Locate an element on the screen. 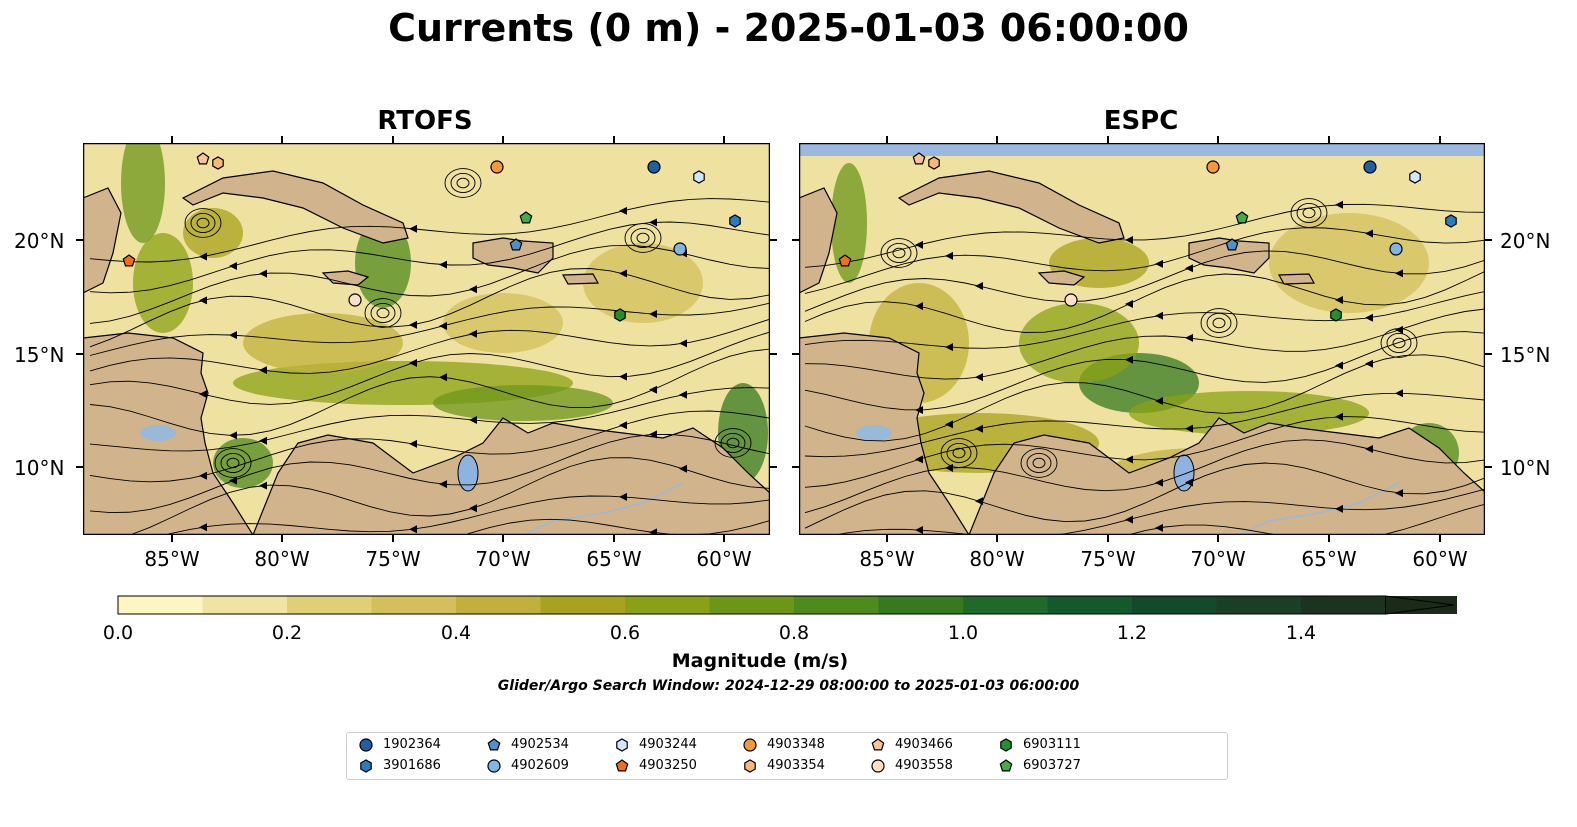  lon-label-85w-right: 85°W is located at coordinates (887, 559).